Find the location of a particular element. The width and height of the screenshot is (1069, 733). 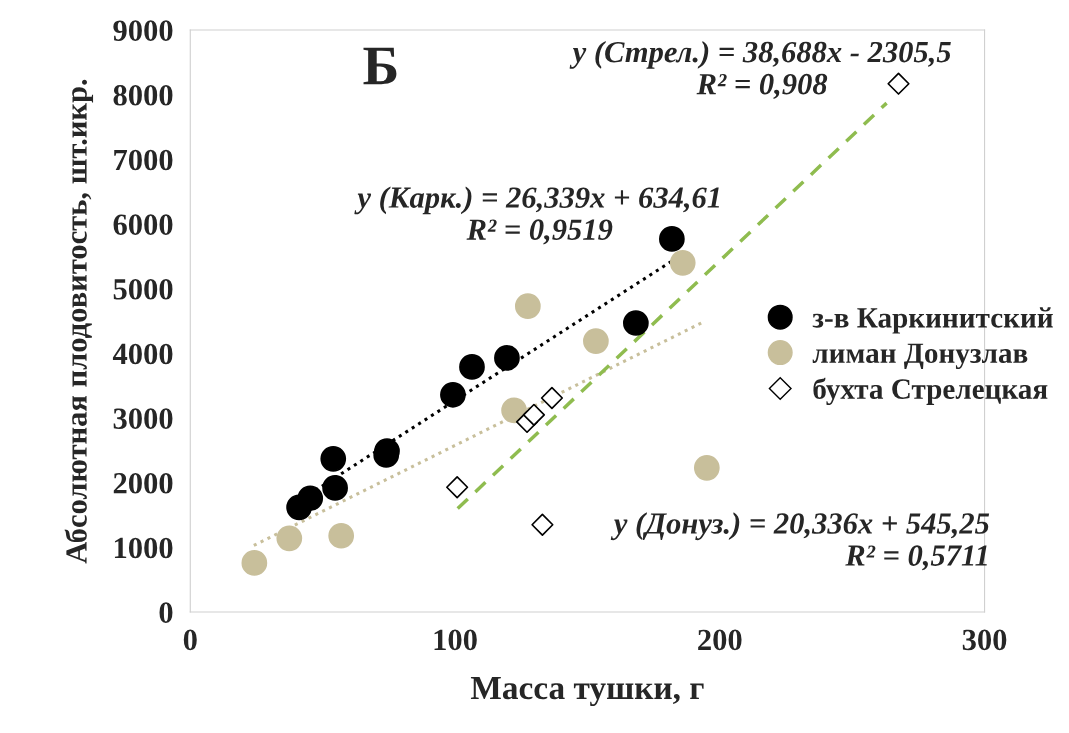

y-axis-title: Абсолютная плодовитость, шт.икр. is located at coordinates (79, 321).